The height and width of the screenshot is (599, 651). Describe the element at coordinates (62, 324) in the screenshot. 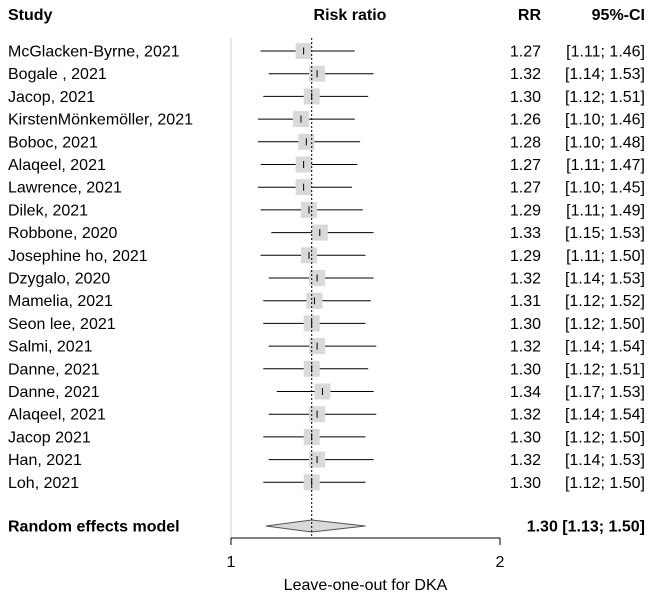

I see `study-label: Seon lee, 2021` at that location.